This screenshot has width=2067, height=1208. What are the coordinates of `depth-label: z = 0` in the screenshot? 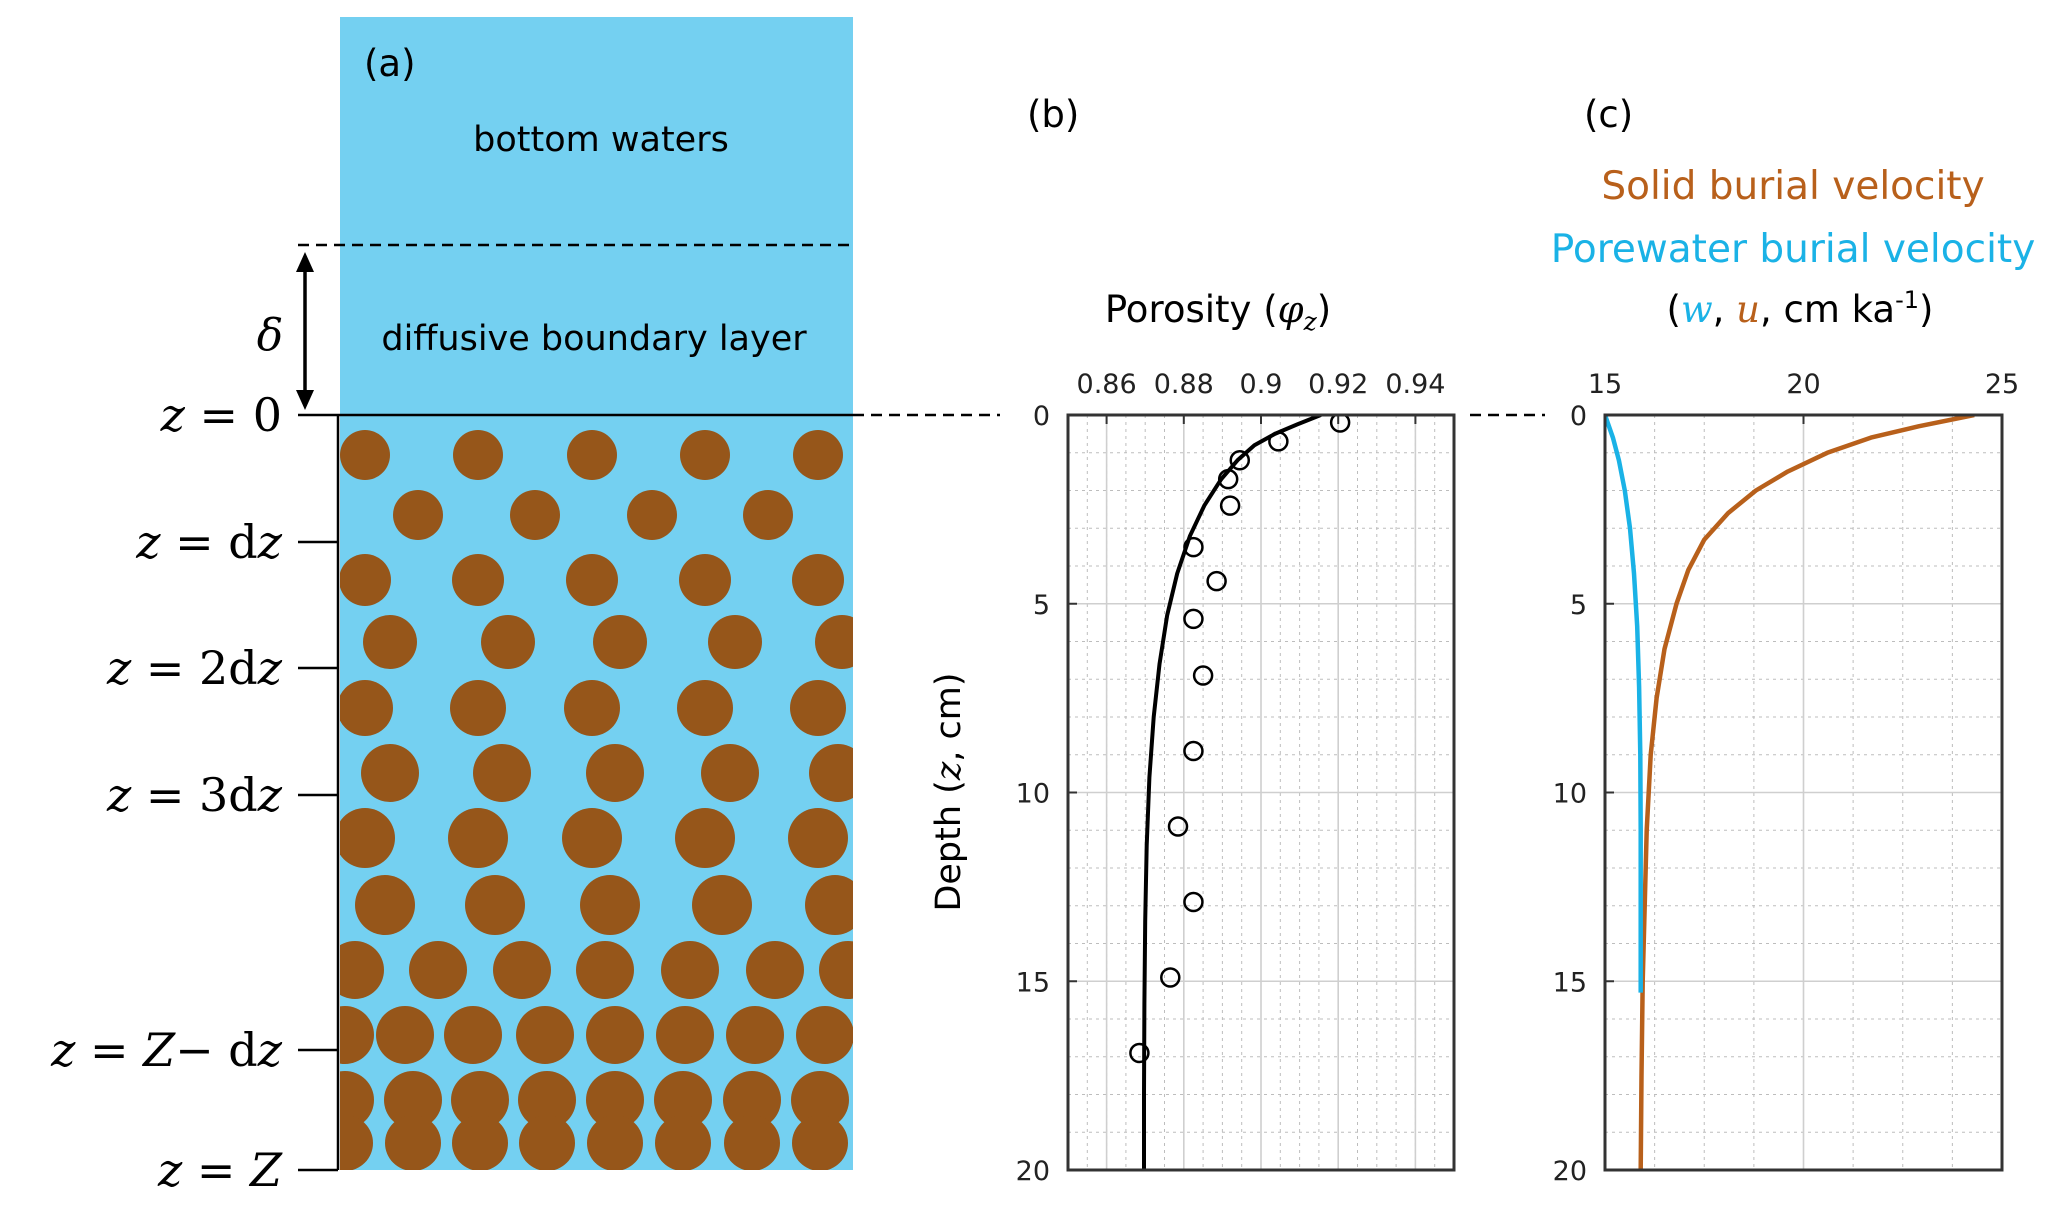 It's located at (221, 415).